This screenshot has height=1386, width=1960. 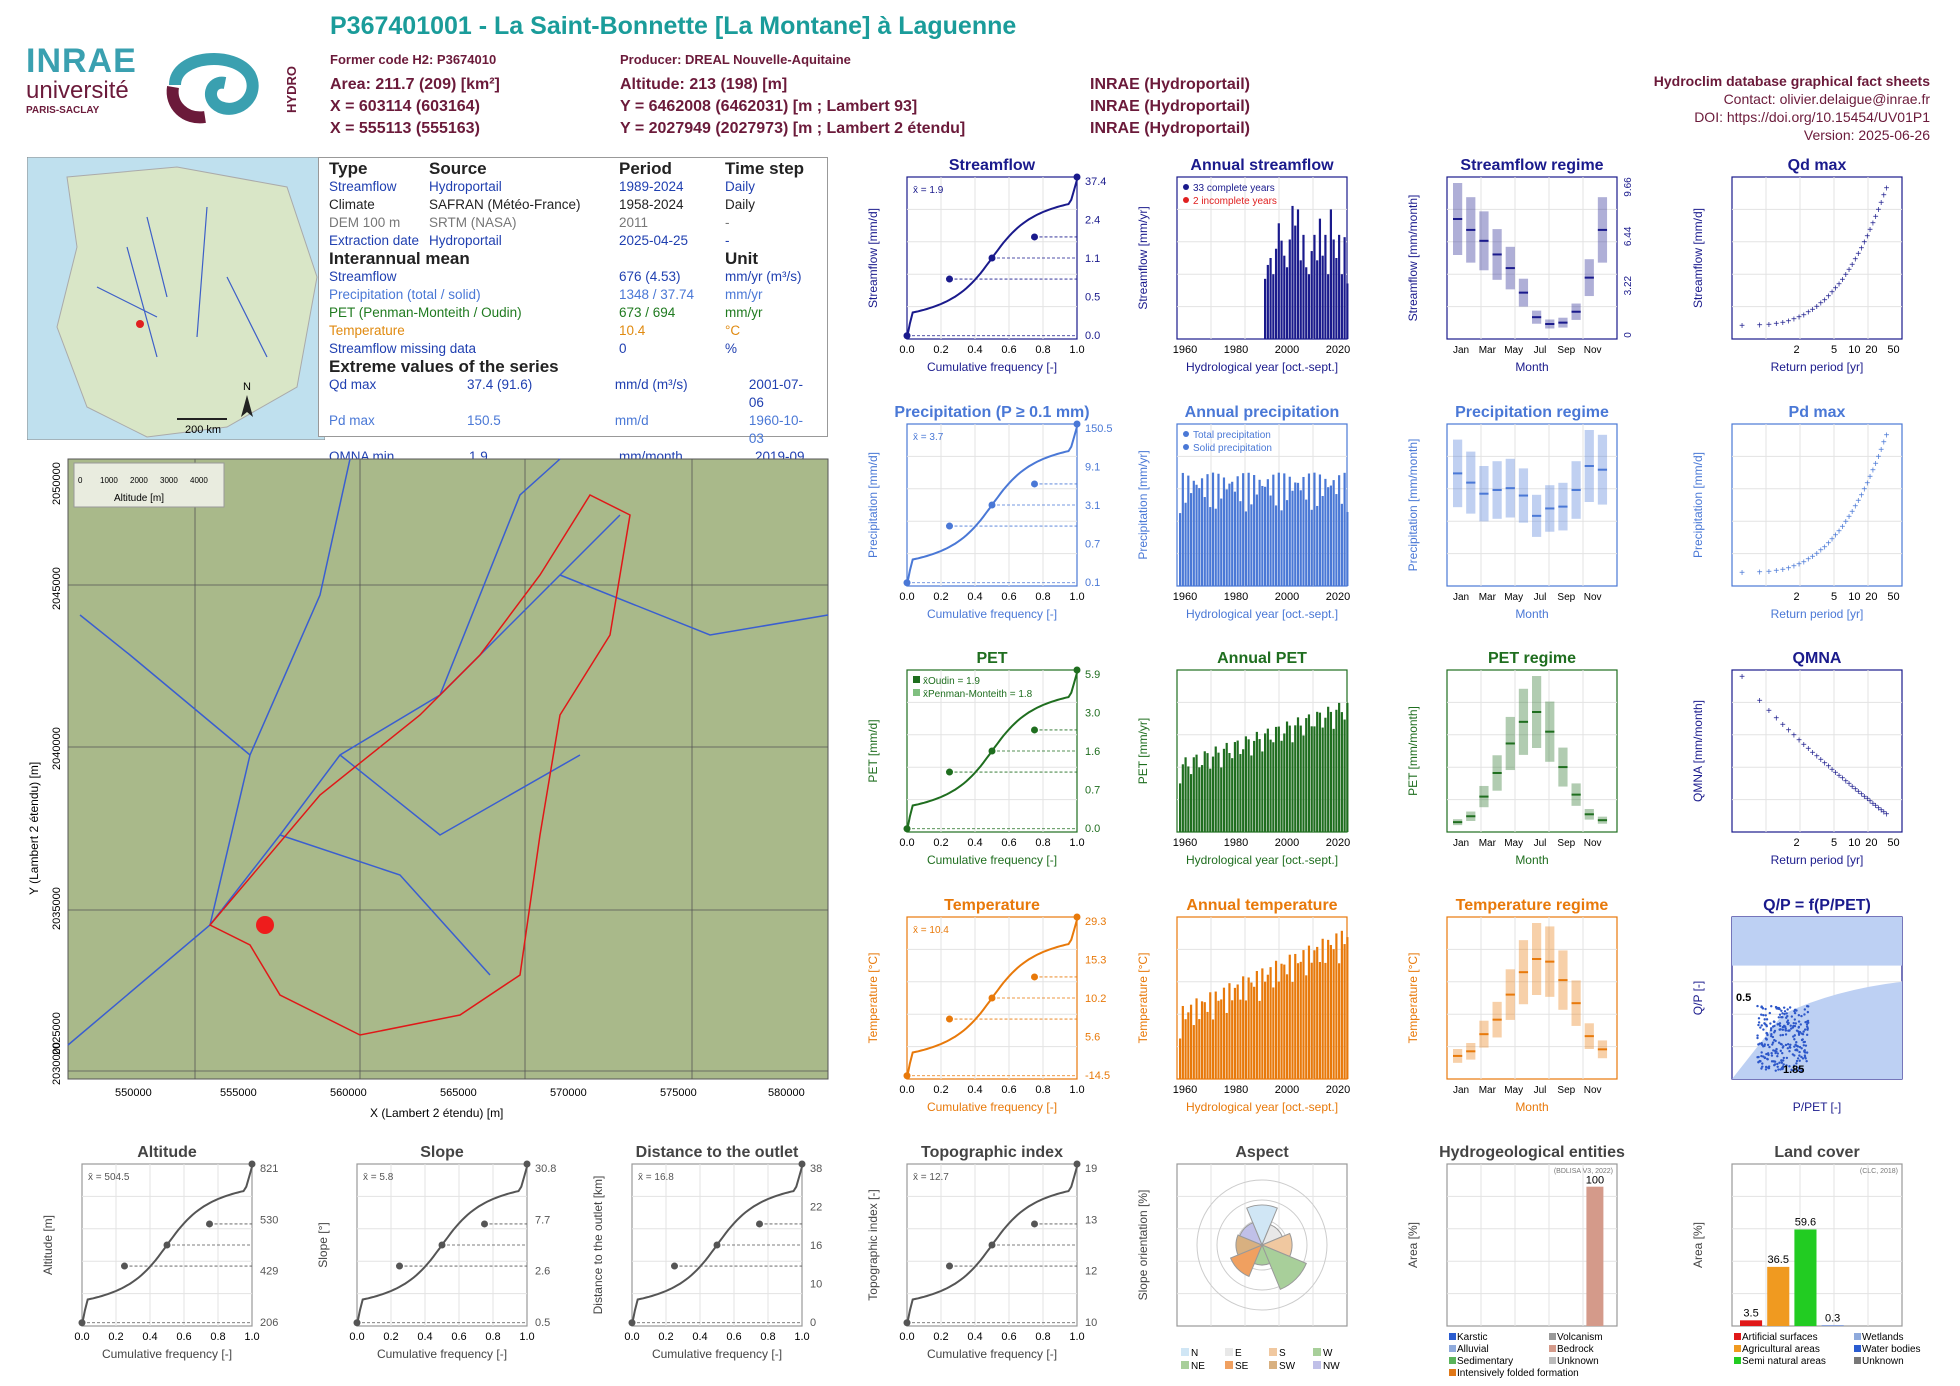 What do you see at coordinates (1198, 1366) in the screenshot?
I see `legend-label: NE` at bounding box center [1198, 1366].